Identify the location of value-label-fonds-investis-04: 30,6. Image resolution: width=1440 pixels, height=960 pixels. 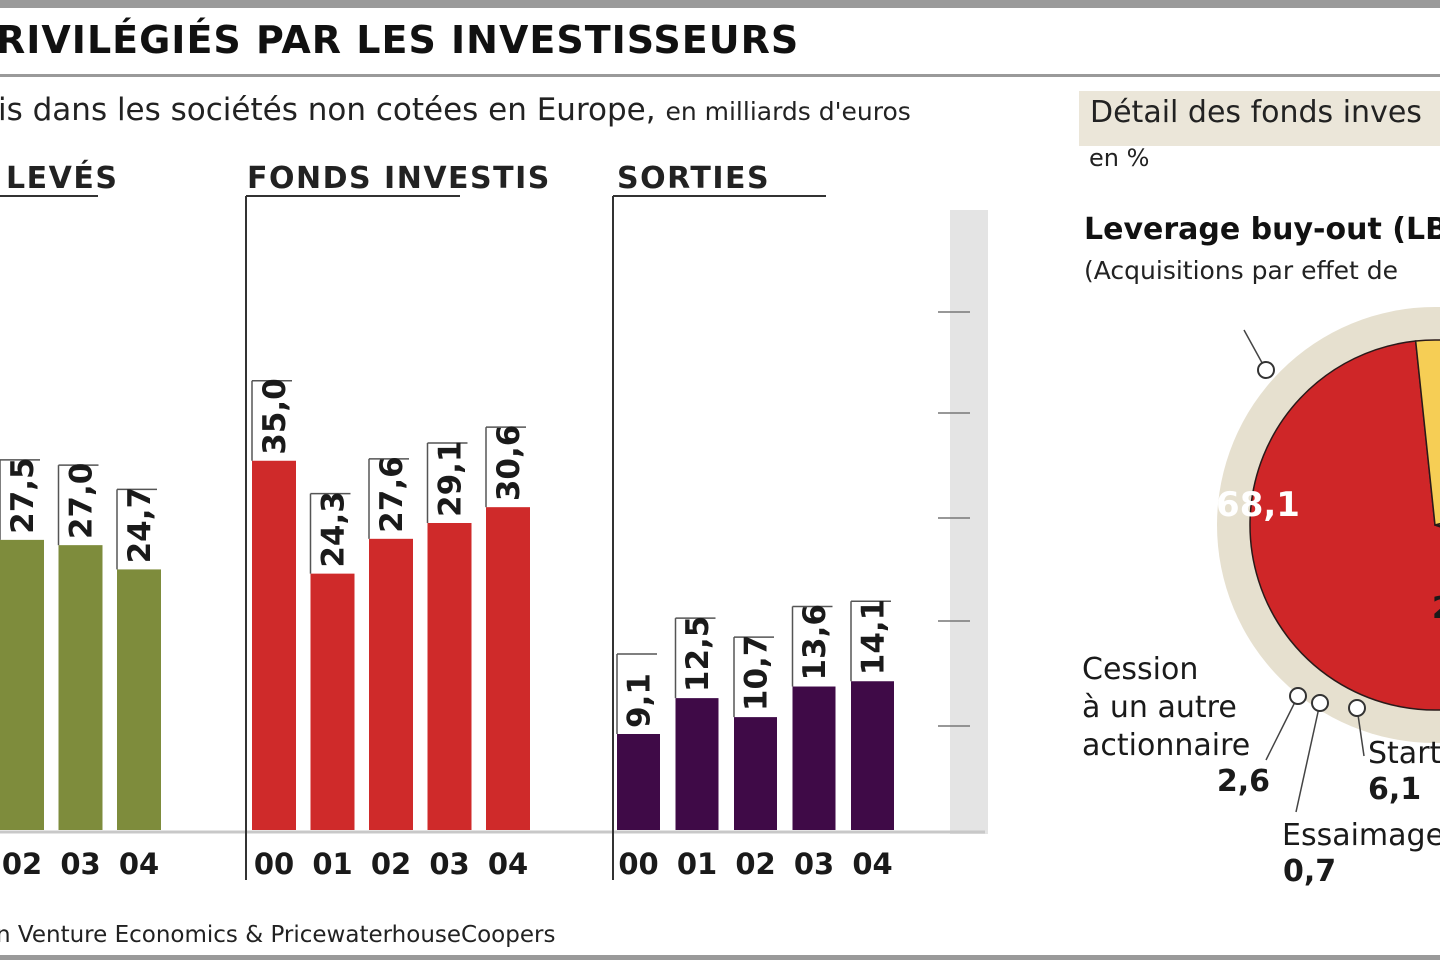
(509, 463).